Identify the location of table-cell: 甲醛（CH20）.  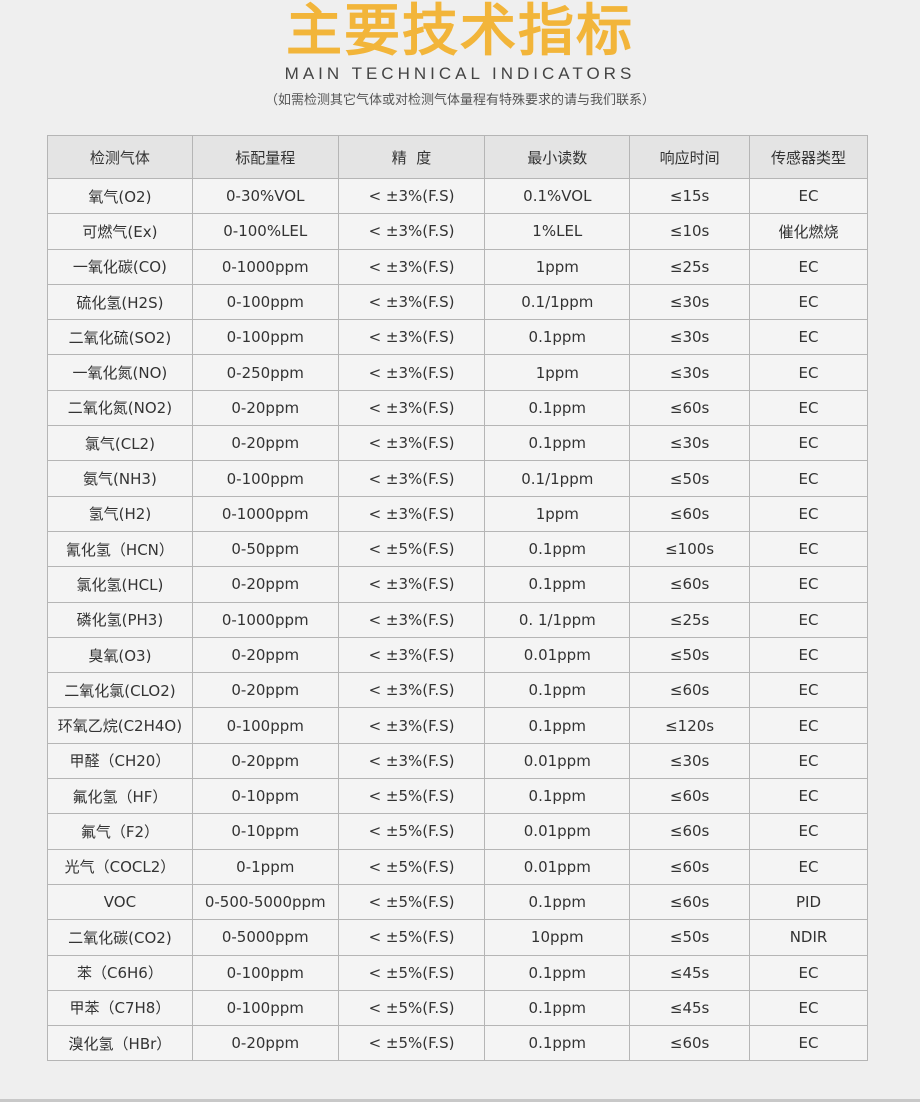
(120, 761).